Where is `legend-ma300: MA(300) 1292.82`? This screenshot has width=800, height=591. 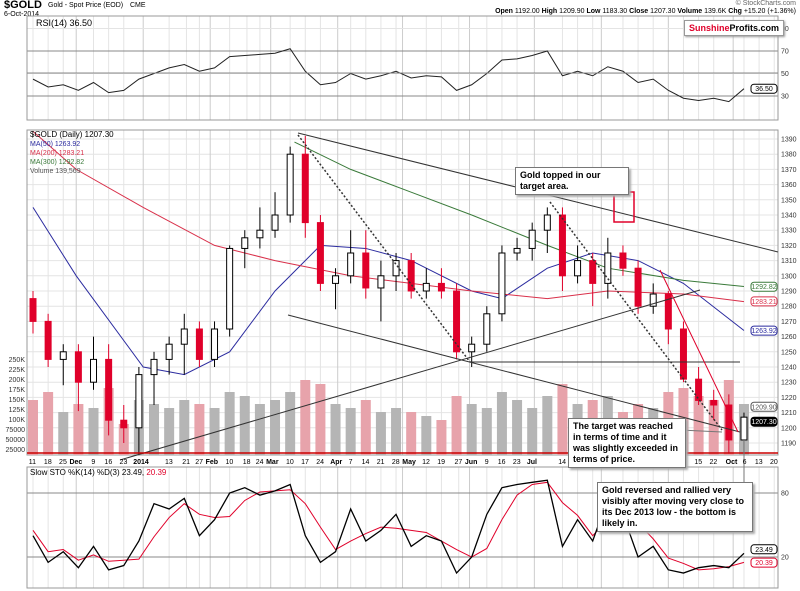
legend-ma300: MA(300) 1292.82 is located at coordinates (57, 162).